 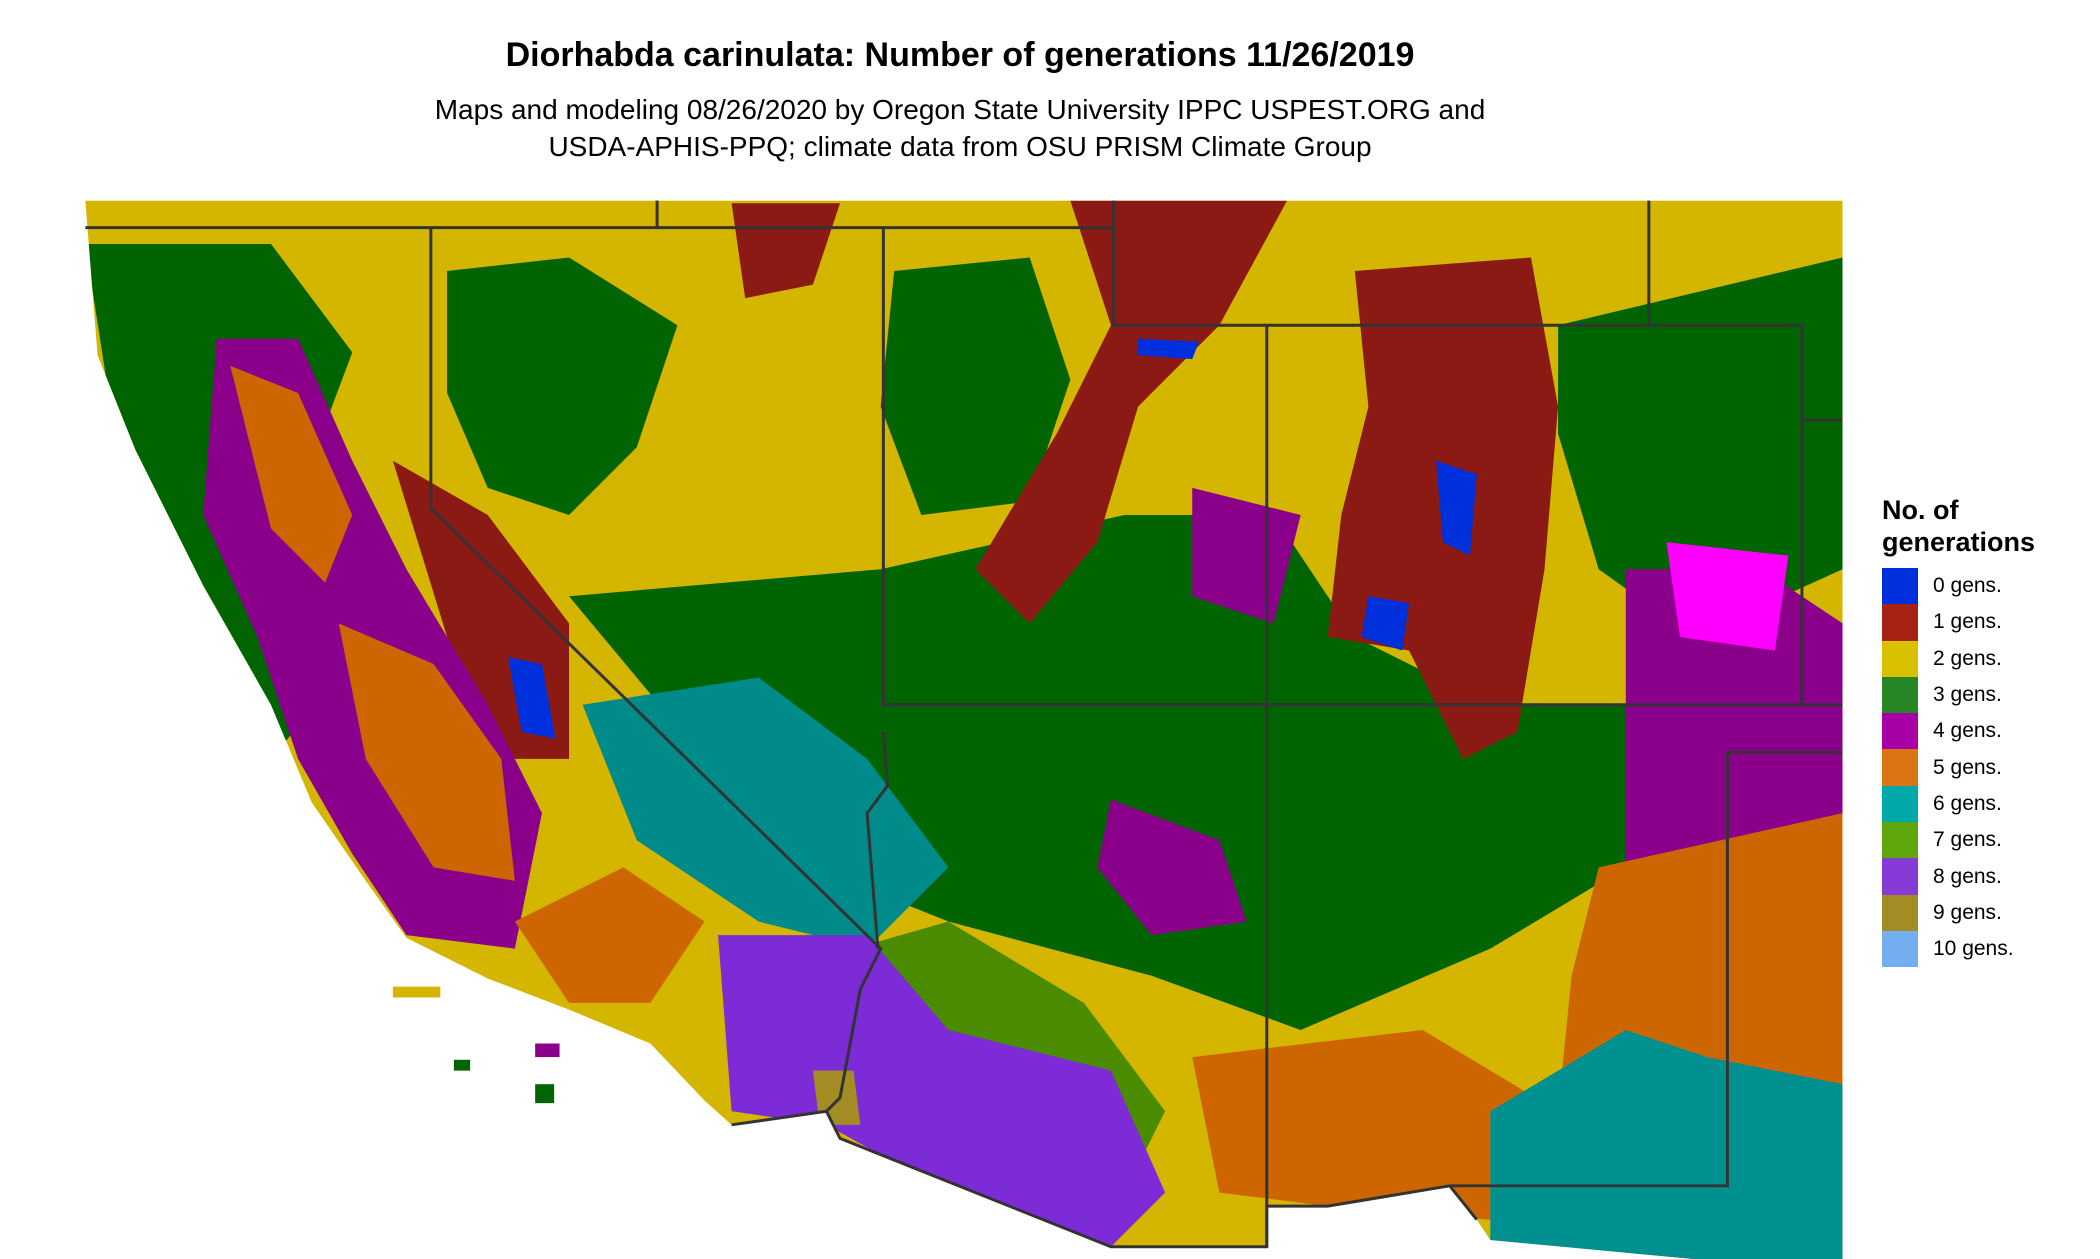 What do you see at coordinates (1959, 542) in the screenshot?
I see `legend-title-line-2: generations` at bounding box center [1959, 542].